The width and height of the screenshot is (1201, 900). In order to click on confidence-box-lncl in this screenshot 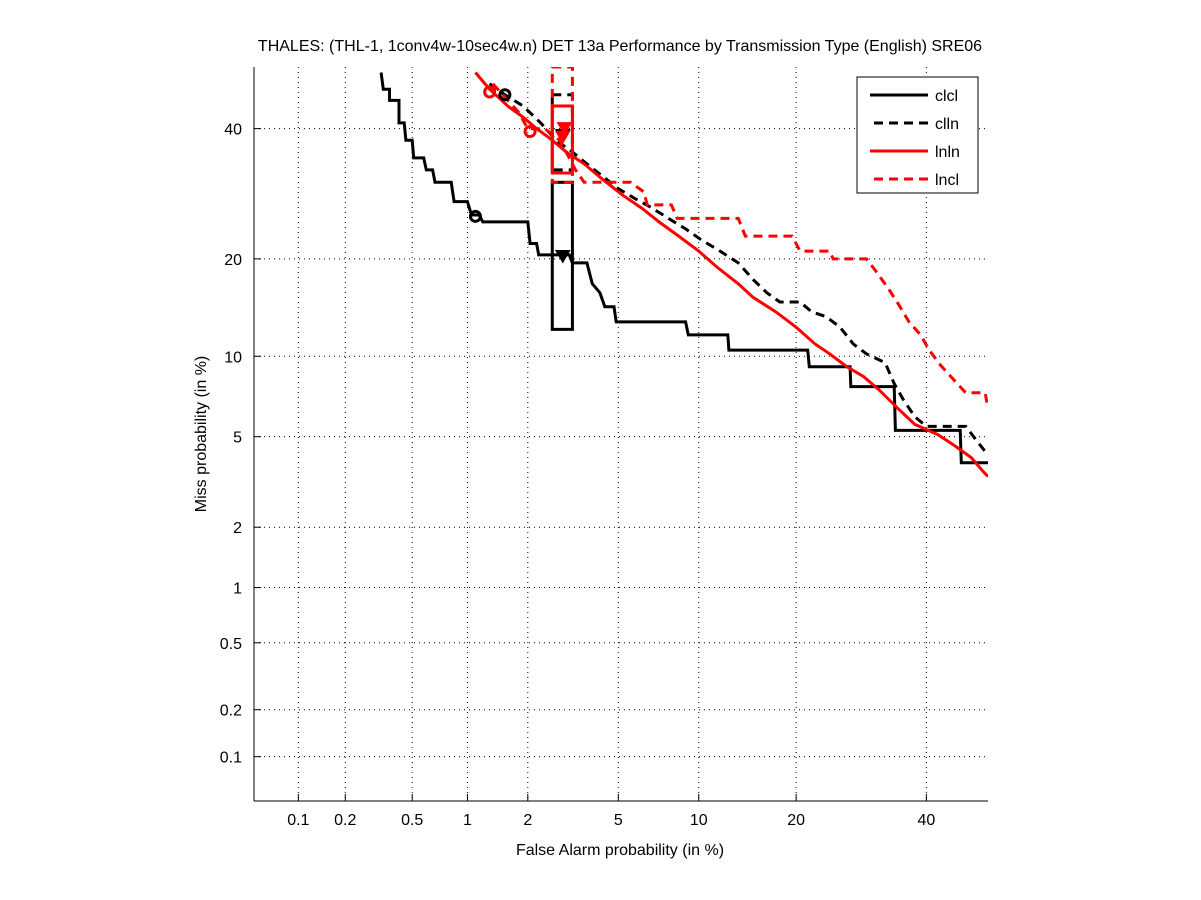, I will do `click(562, 125)`.